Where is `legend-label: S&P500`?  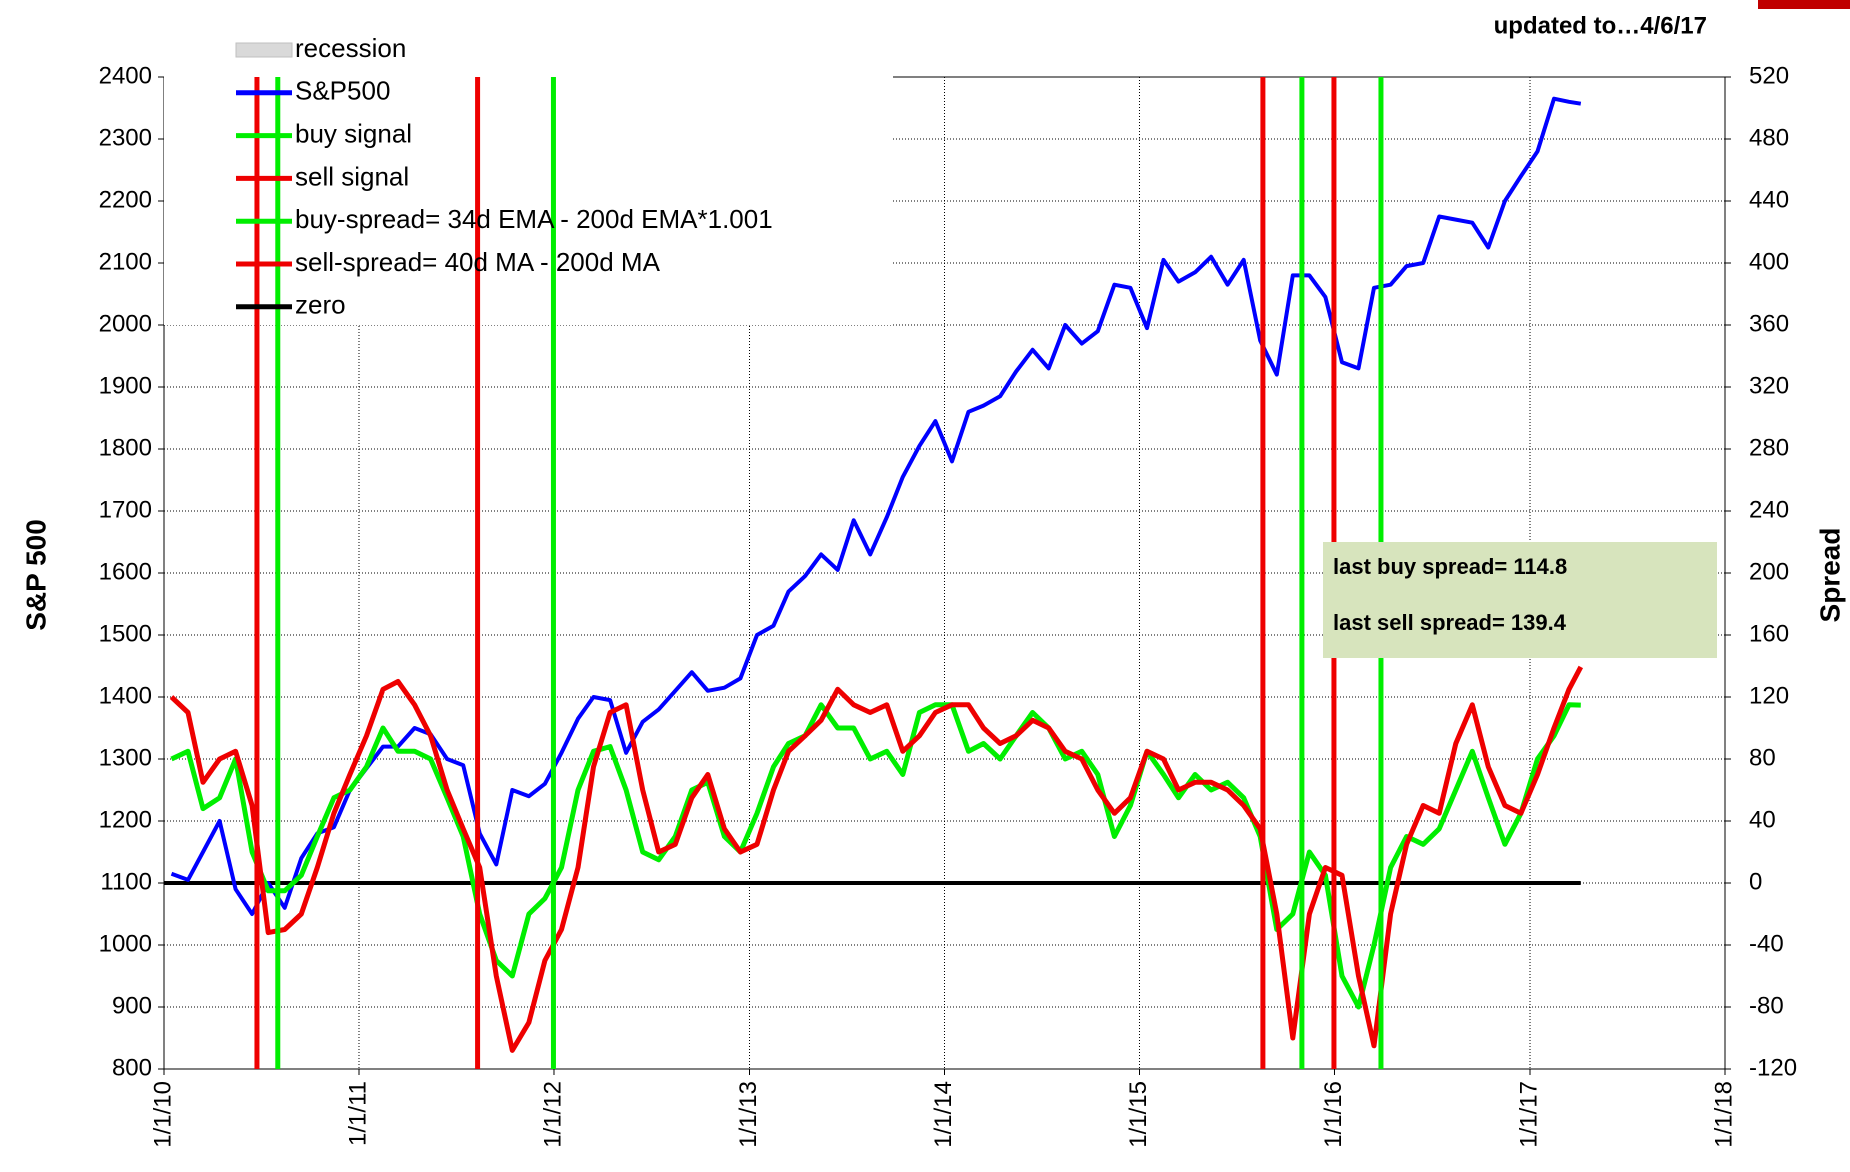
legend-label: S&P500 is located at coordinates (342, 91).